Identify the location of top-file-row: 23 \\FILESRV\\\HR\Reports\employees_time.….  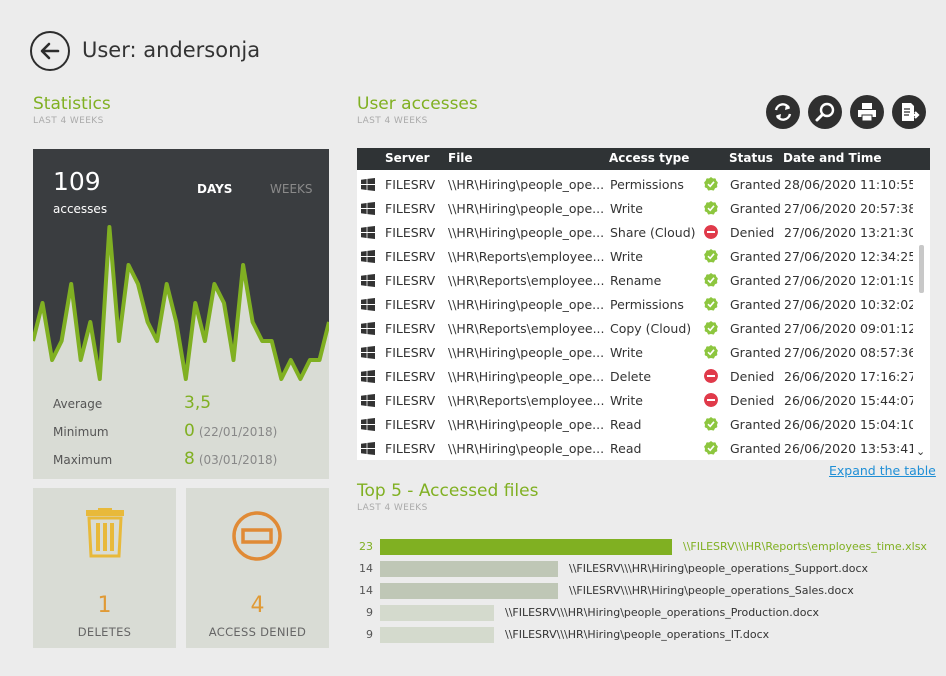
(647, 547).